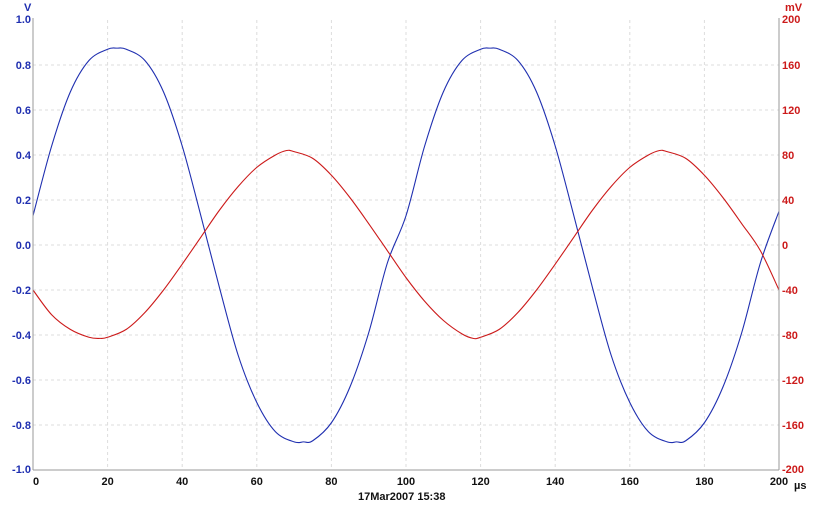  I want to click on left-y-tick-label: 0.6, so click(23, 111).